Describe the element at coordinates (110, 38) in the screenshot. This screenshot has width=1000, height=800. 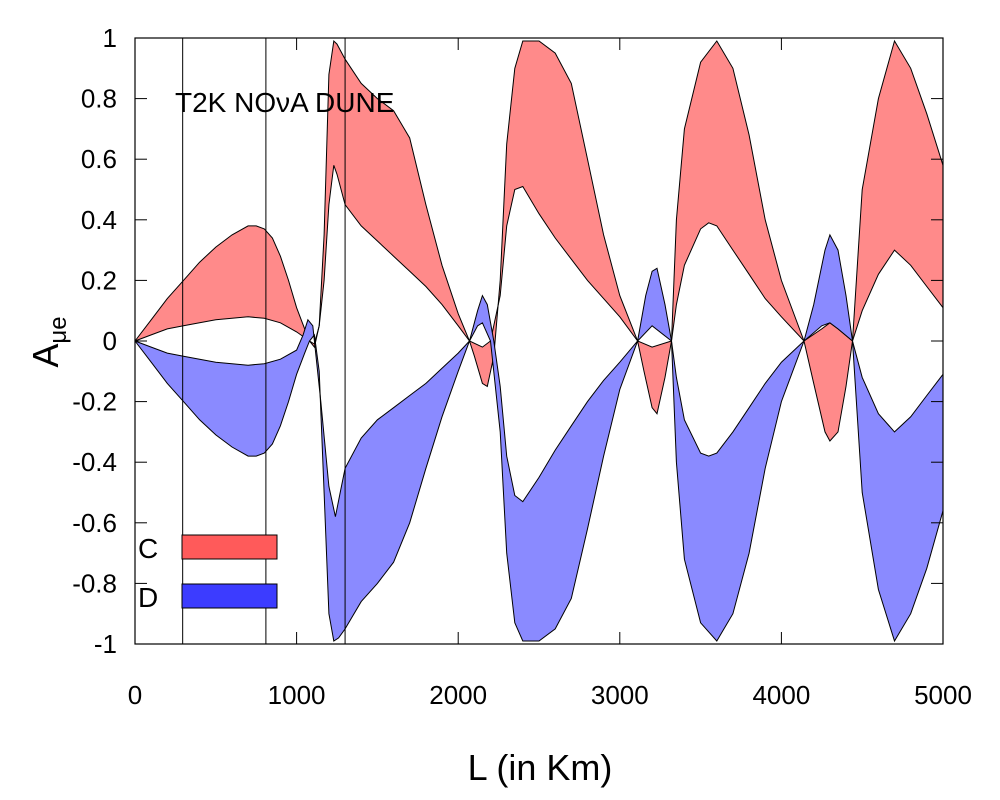
I see `y-tick-label: 1` at that location.